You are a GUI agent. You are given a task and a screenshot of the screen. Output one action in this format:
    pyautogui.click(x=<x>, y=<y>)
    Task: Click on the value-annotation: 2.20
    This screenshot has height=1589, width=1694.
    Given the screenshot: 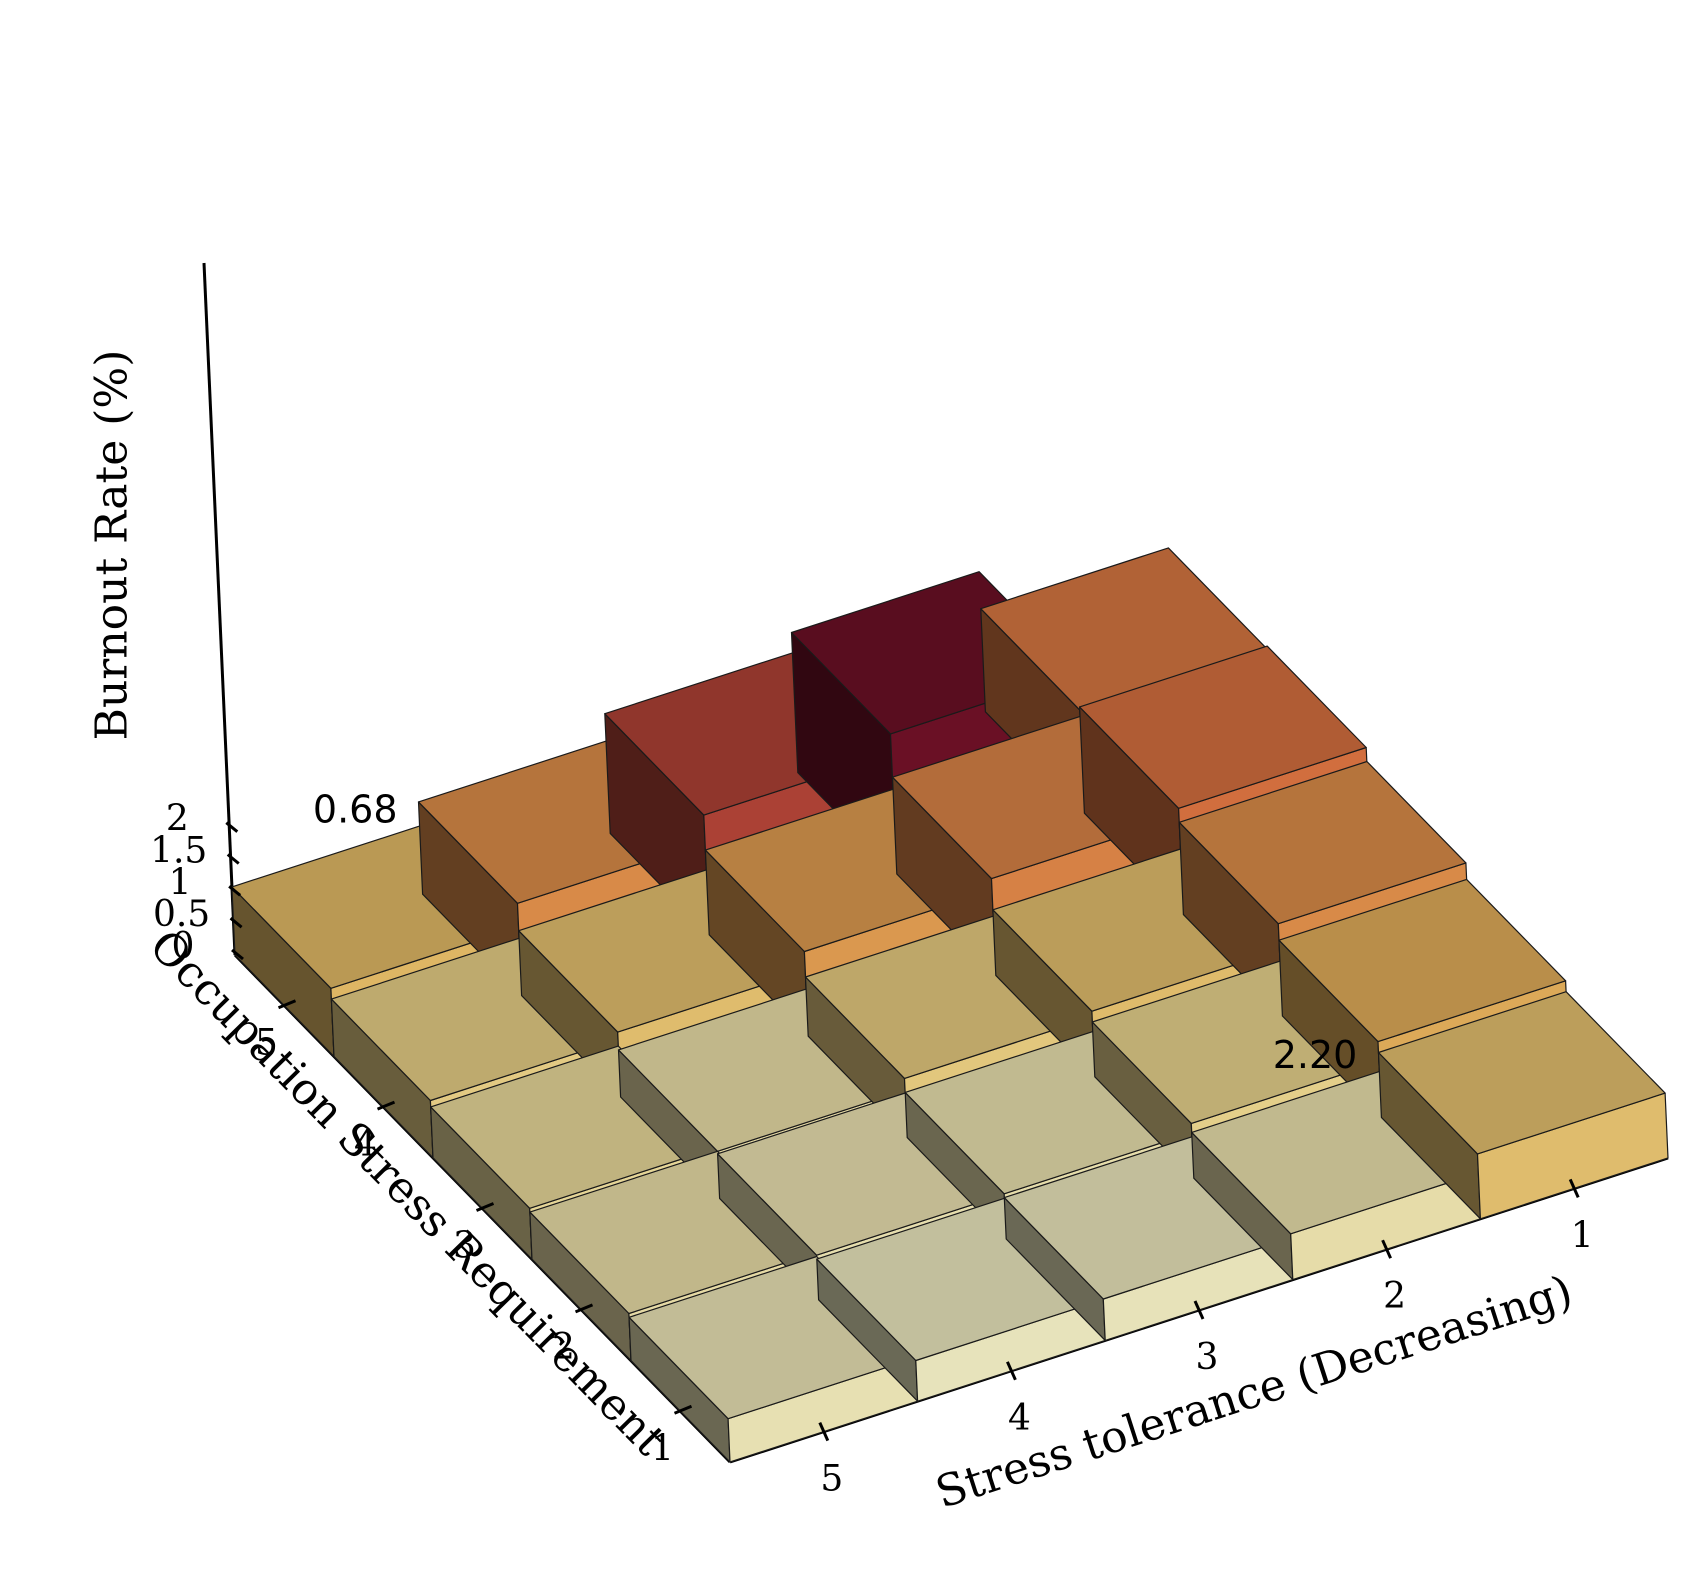 What is the action you would take?
    pyautogui.click(x=1315, y=1055)
    